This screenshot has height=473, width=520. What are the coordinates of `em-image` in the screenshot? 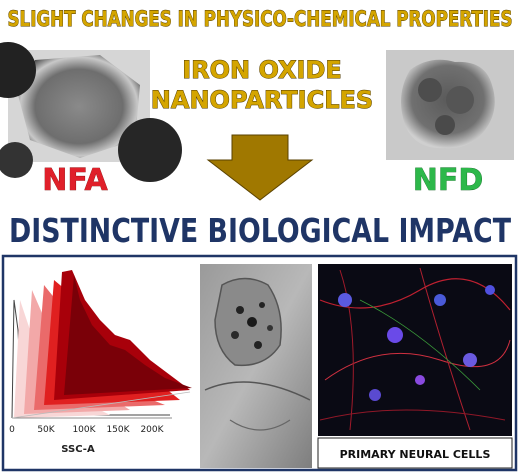 It's located at (256, 366).